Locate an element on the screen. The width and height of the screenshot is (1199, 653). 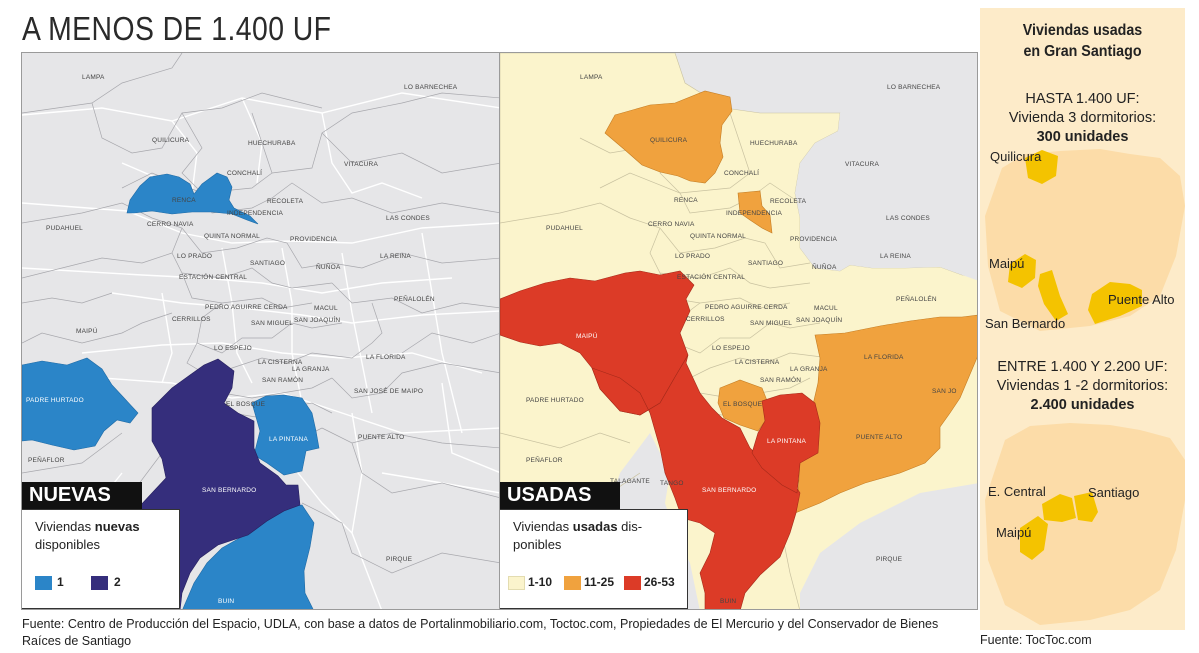
commune-label: TALAGANTE is located at coordinates (630, 481).